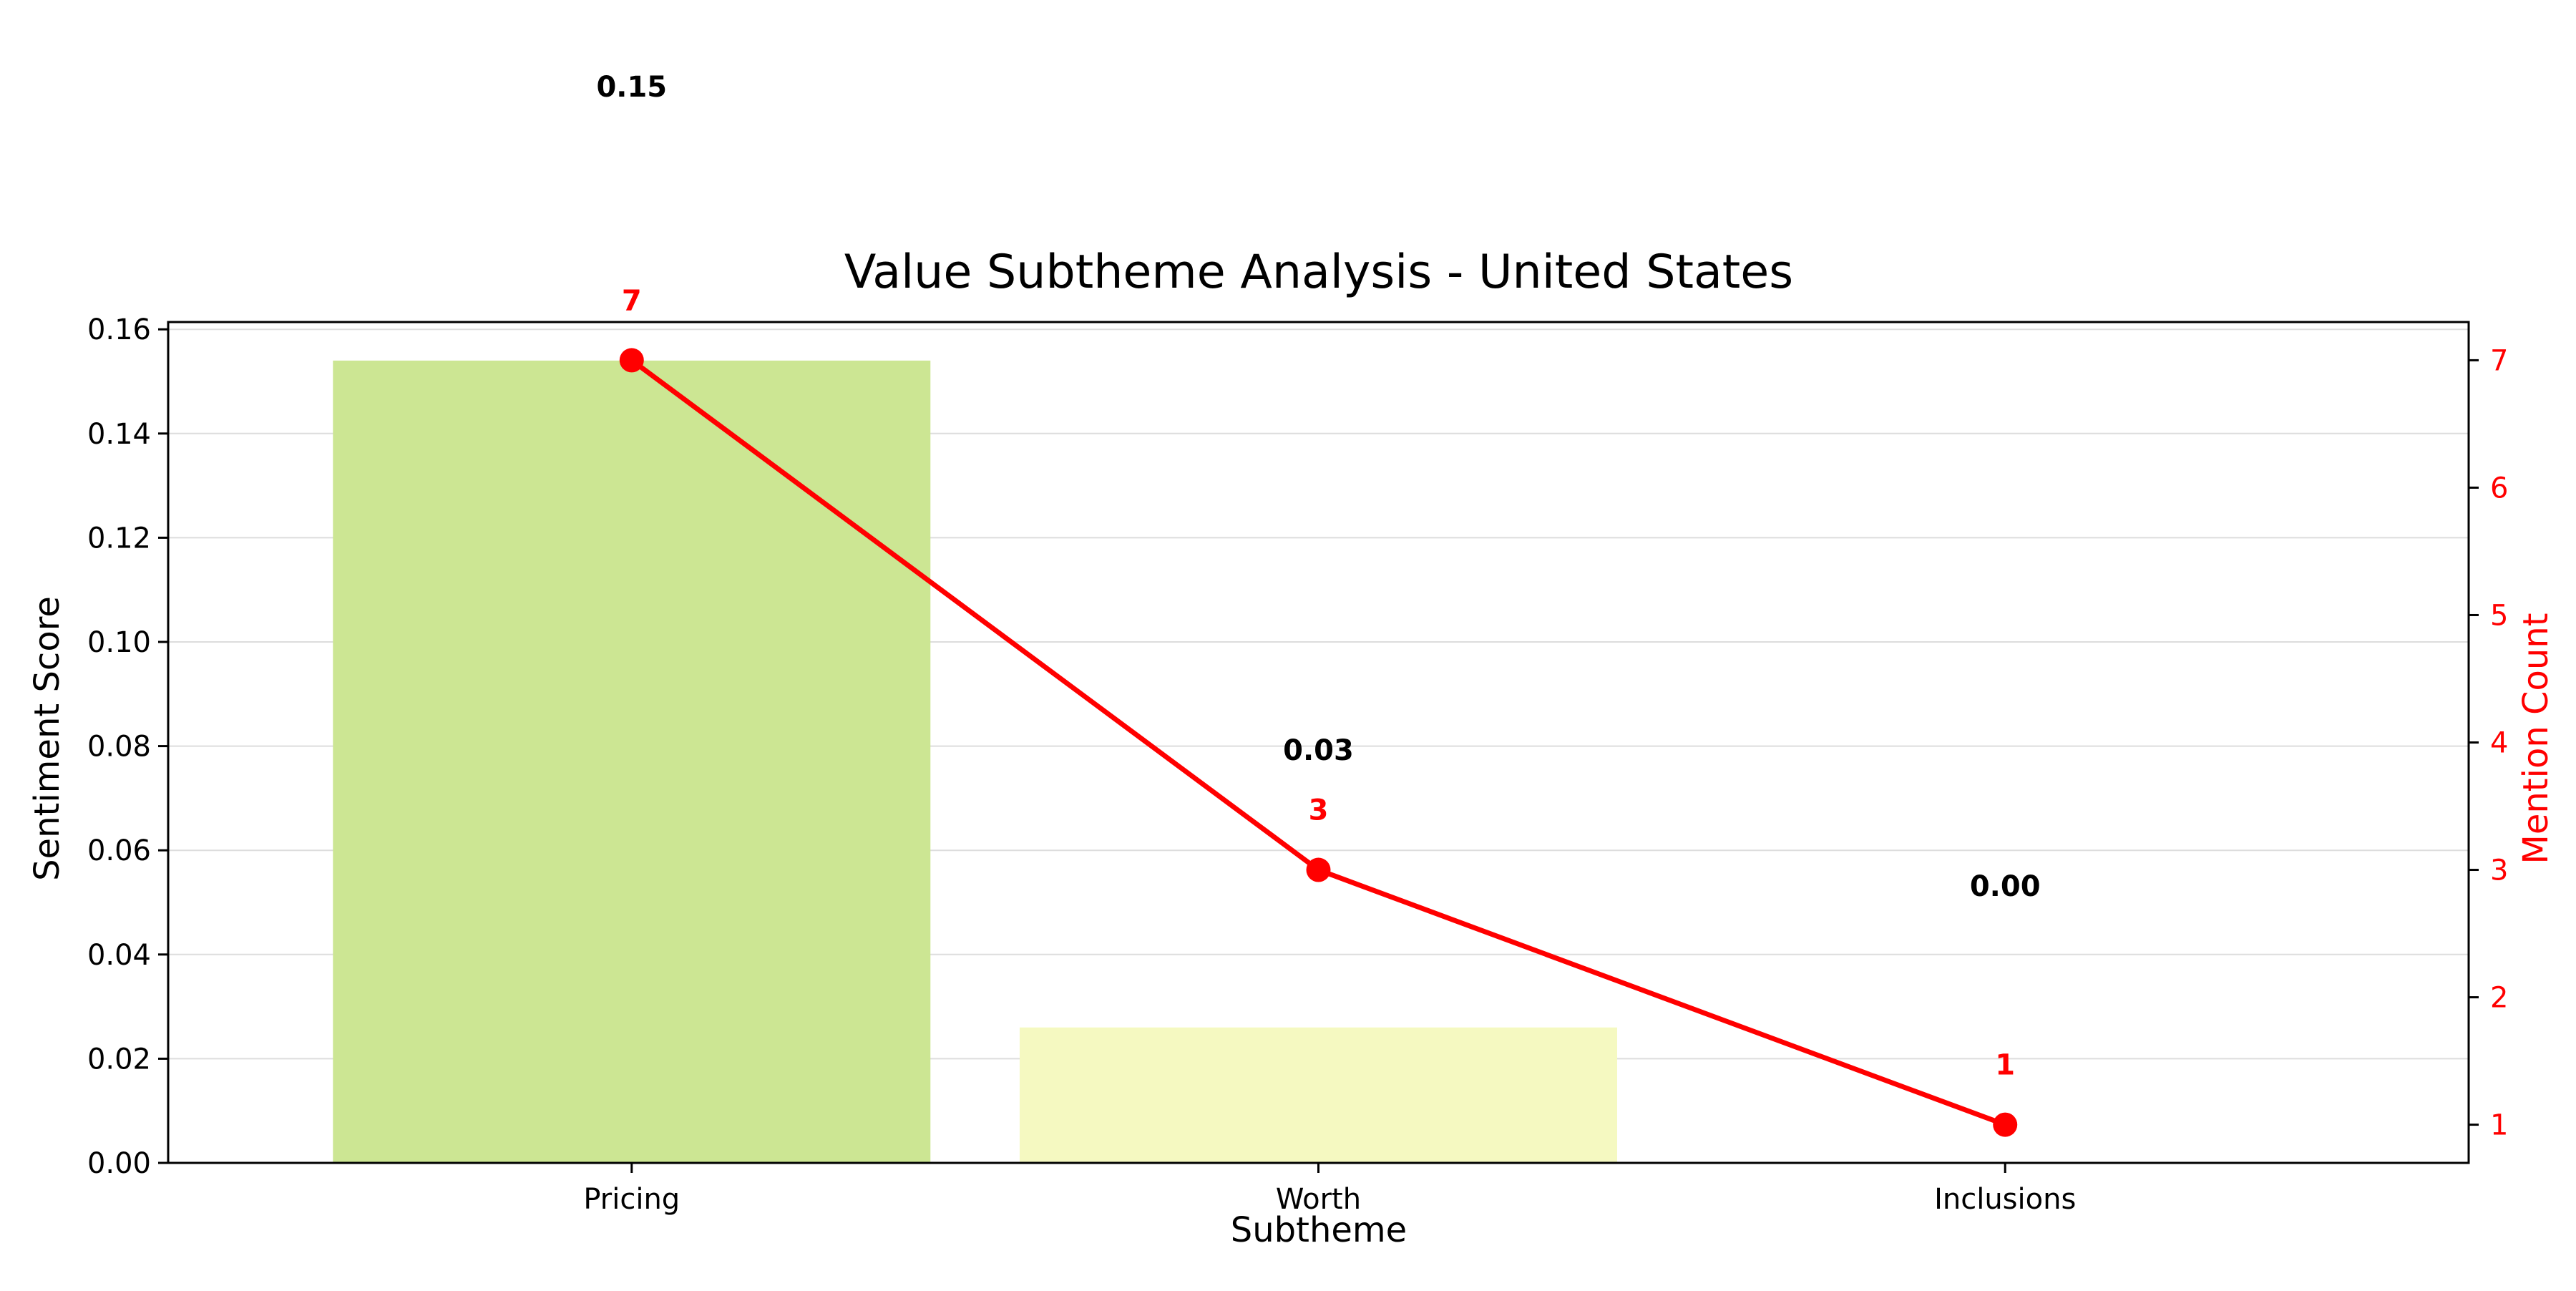 This screenshot has width=2576, height=1291. I want to click on y2-tick-label: 4, so click(2499, 743).